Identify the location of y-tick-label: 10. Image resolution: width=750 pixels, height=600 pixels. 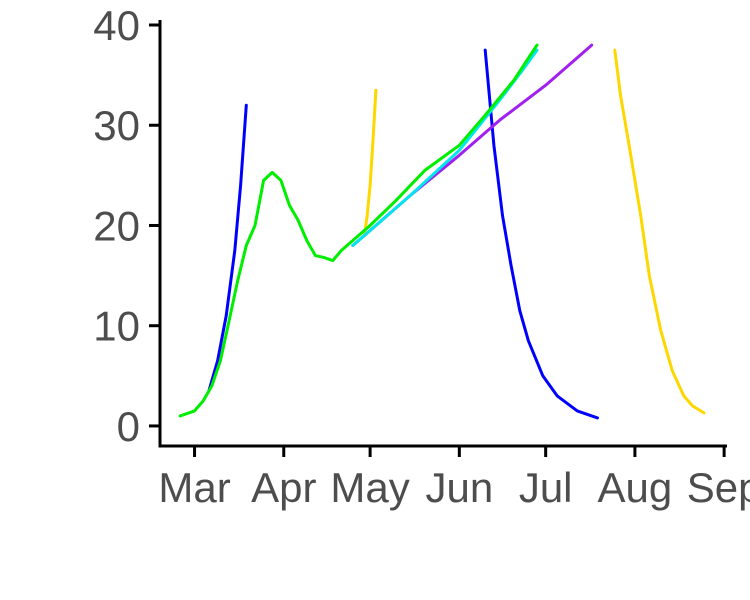
(116, 326).